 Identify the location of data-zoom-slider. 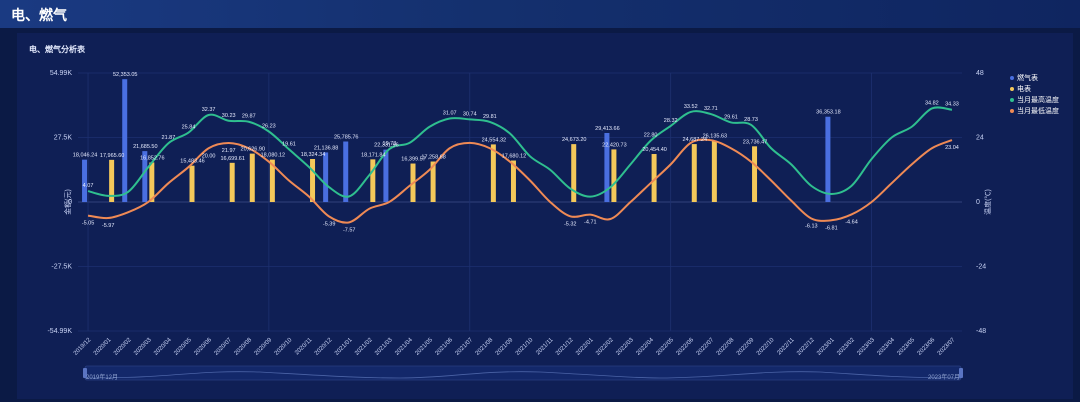
(523, 373).